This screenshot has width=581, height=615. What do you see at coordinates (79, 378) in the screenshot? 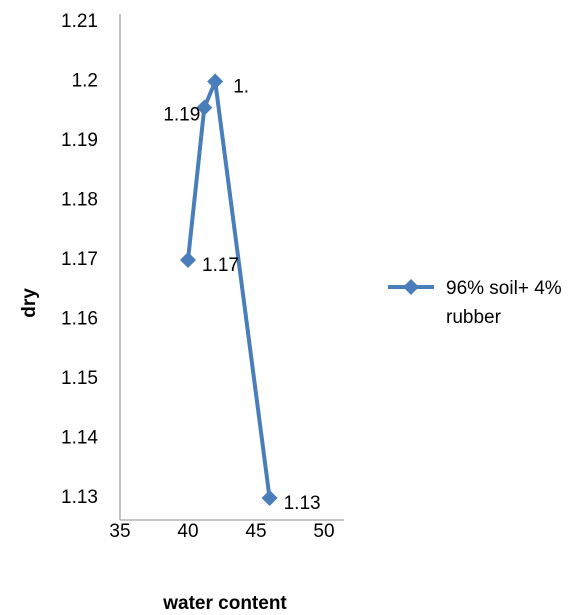
I see `y-tick-label: 1.15` at bounding box center [79, 378].